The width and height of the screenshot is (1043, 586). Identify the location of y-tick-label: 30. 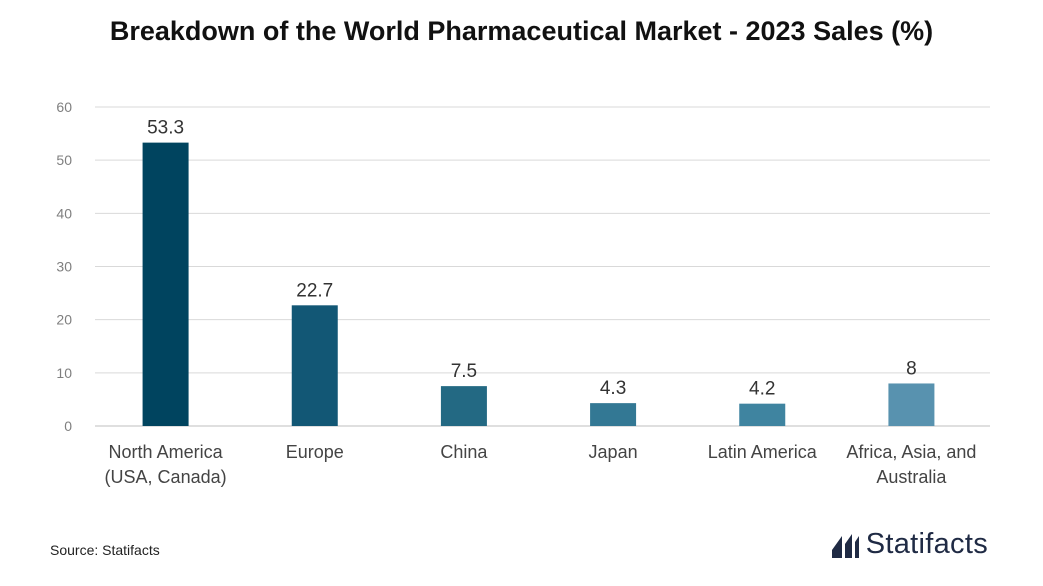
(64, 267).